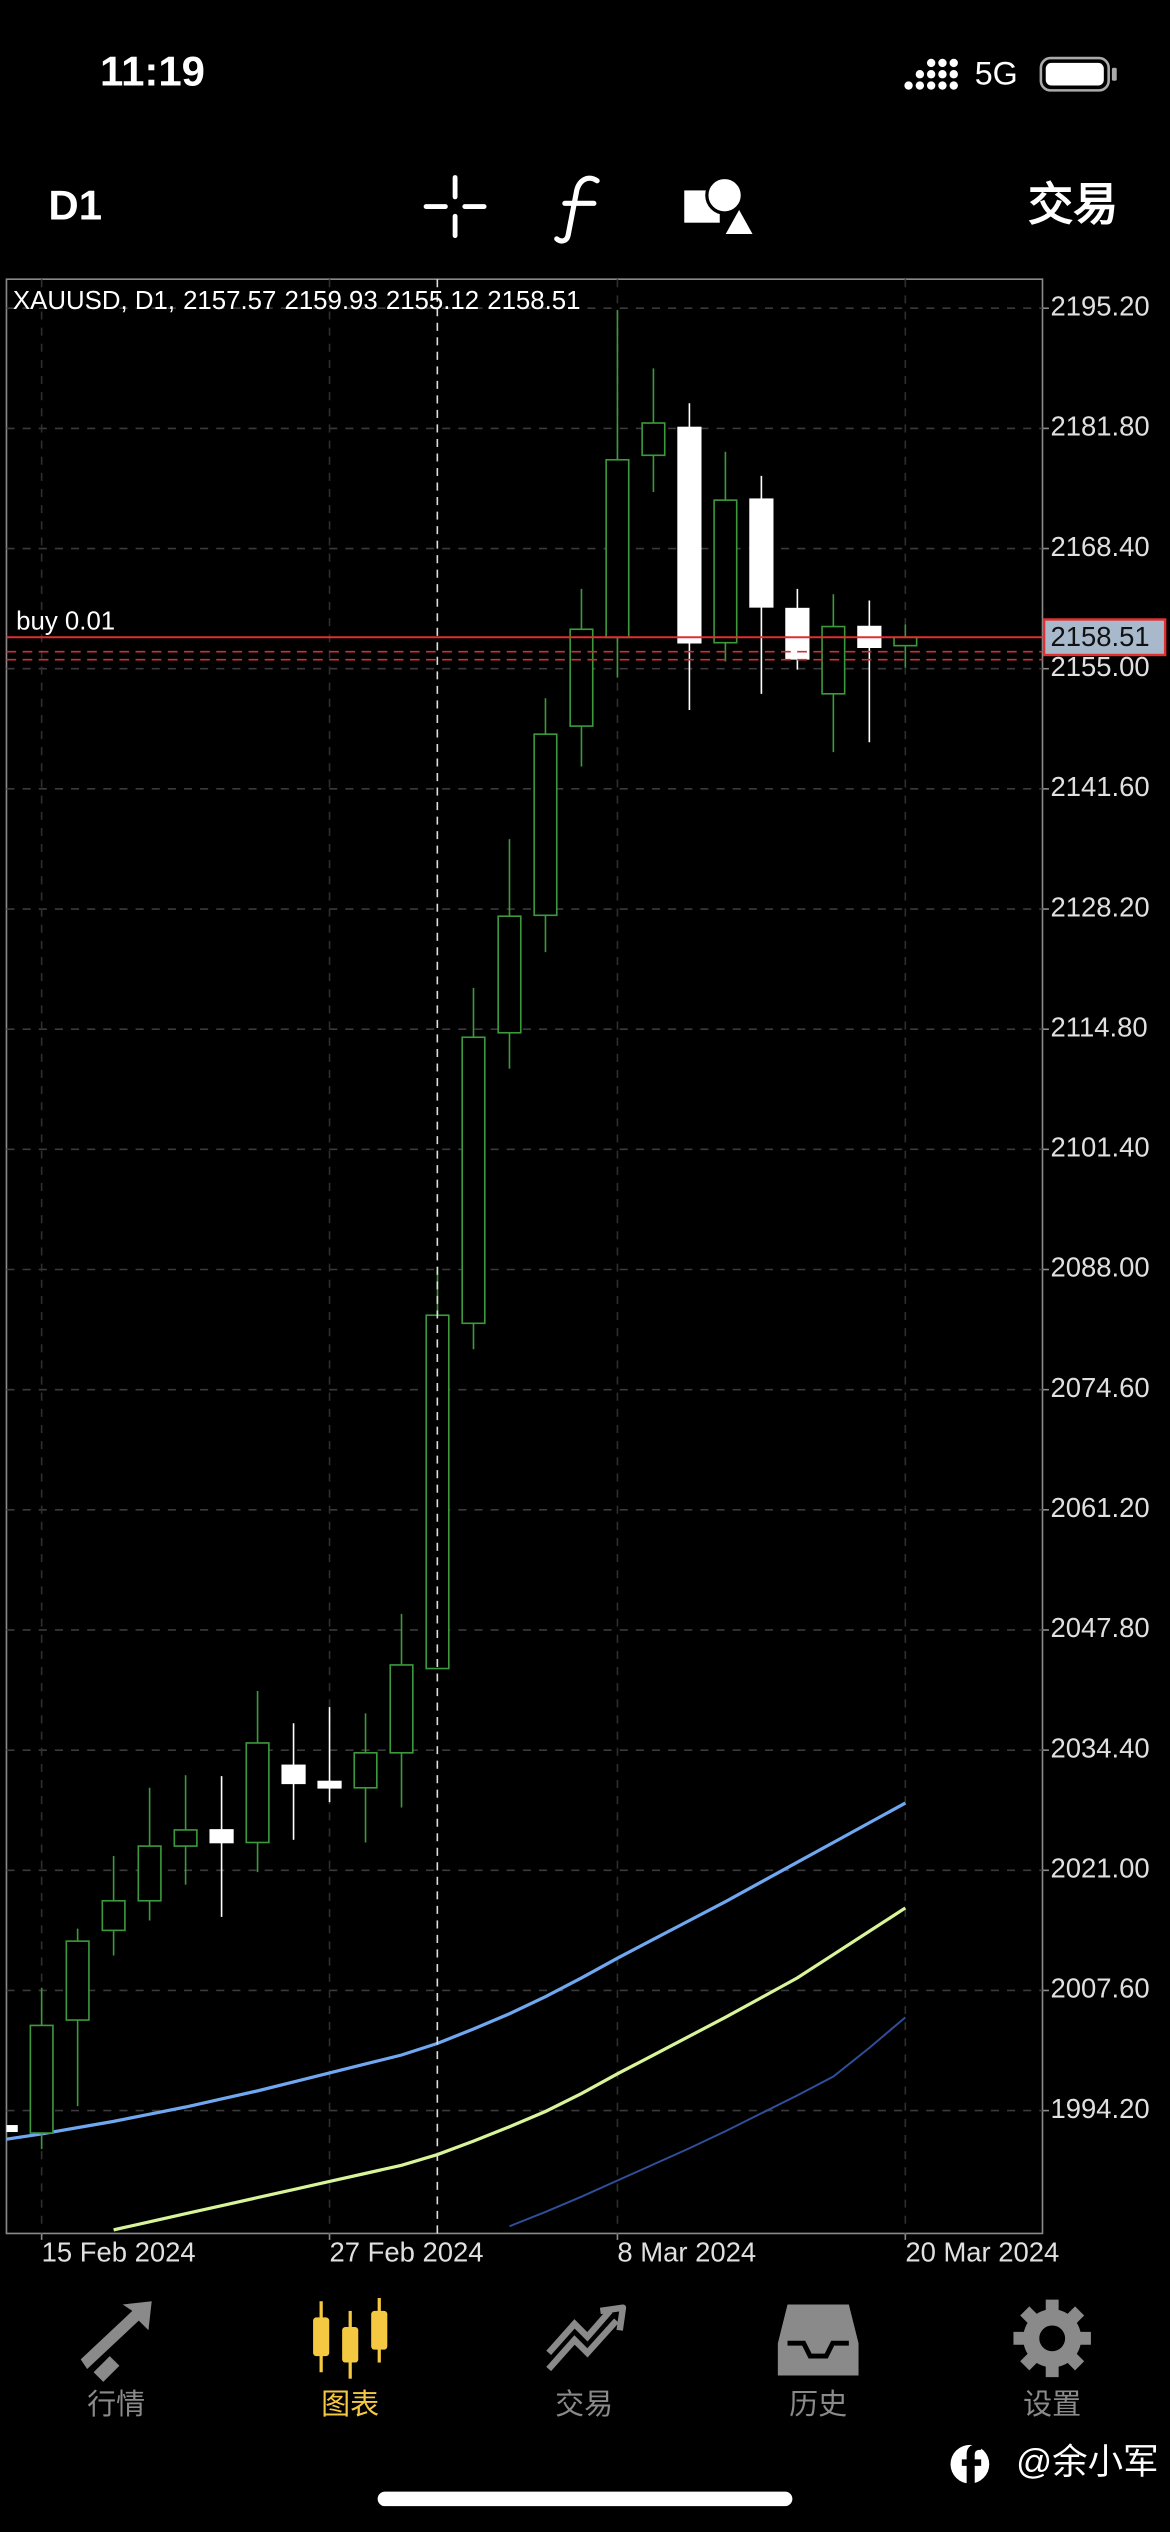  Describe the element at coordinates (350, 2404) in the screenshot. I see `tab-label: 图表` at that location.